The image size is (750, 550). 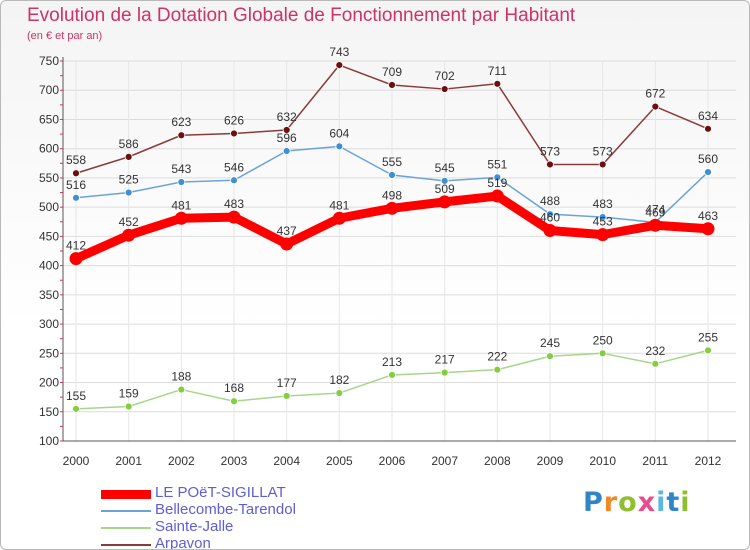 I want to click on logo-letter: r, so click(x=611, y=502).